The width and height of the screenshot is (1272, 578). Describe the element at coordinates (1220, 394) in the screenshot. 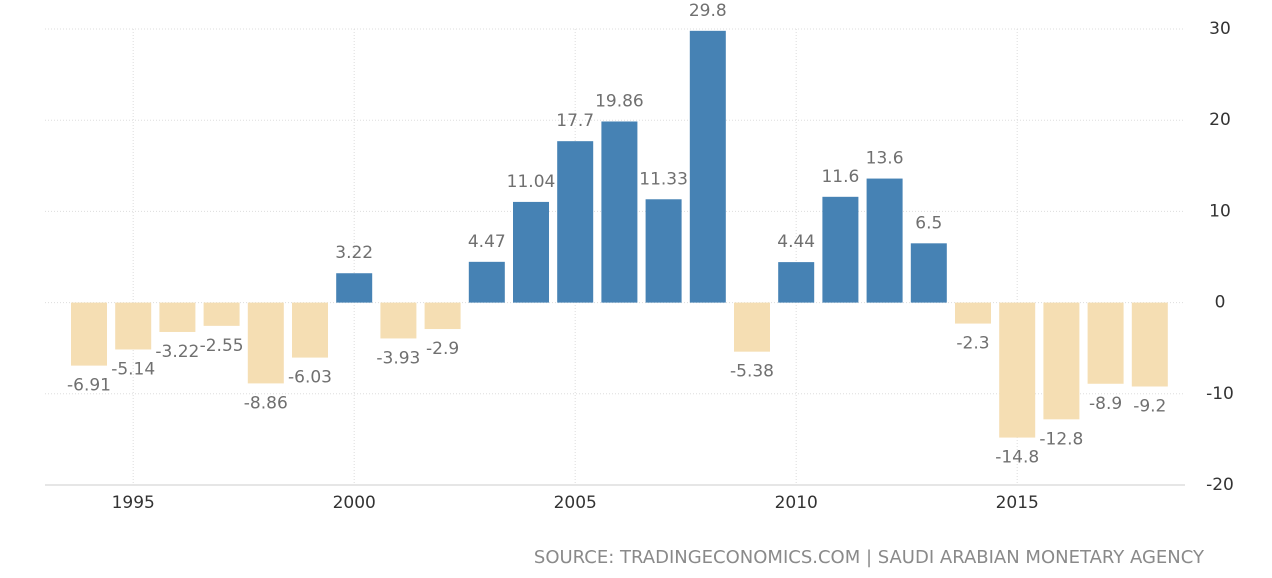

I see `y-tick-label: -10` at that location.